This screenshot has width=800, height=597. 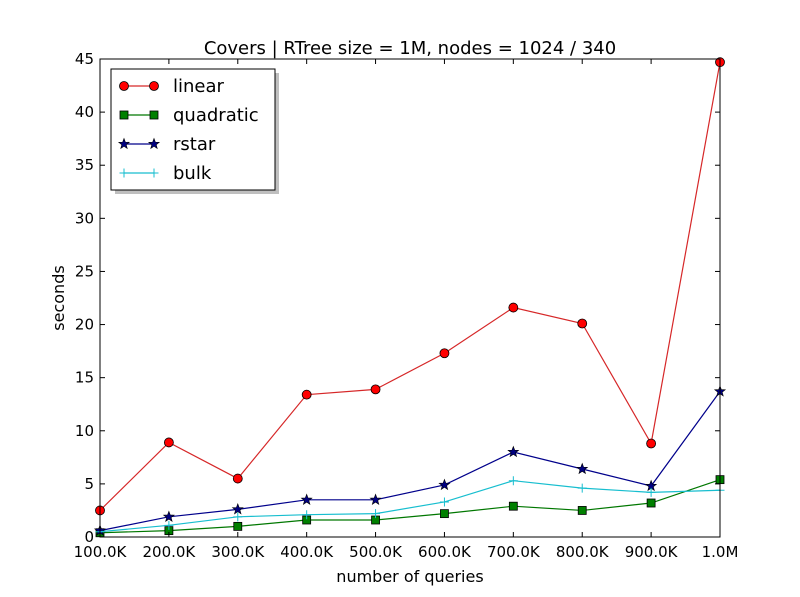 What do you see at coordinates (514, 552) in the screenshot?
I see `x-tick-label-700-0k: 700.0K` at bounding box center [514, 552].